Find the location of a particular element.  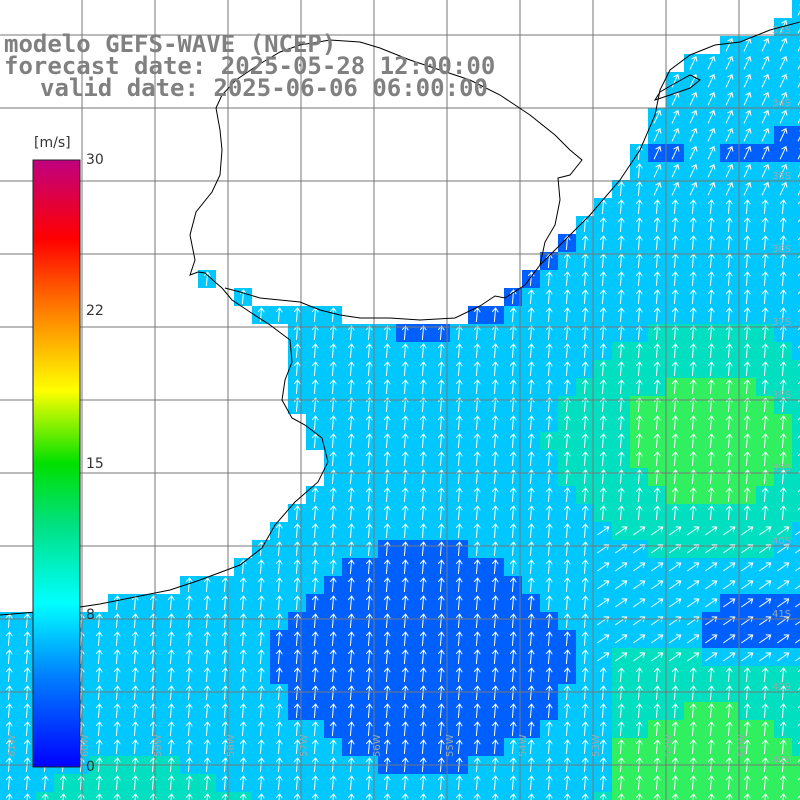

lat-label: 39S is located at coordinates (781, 468).